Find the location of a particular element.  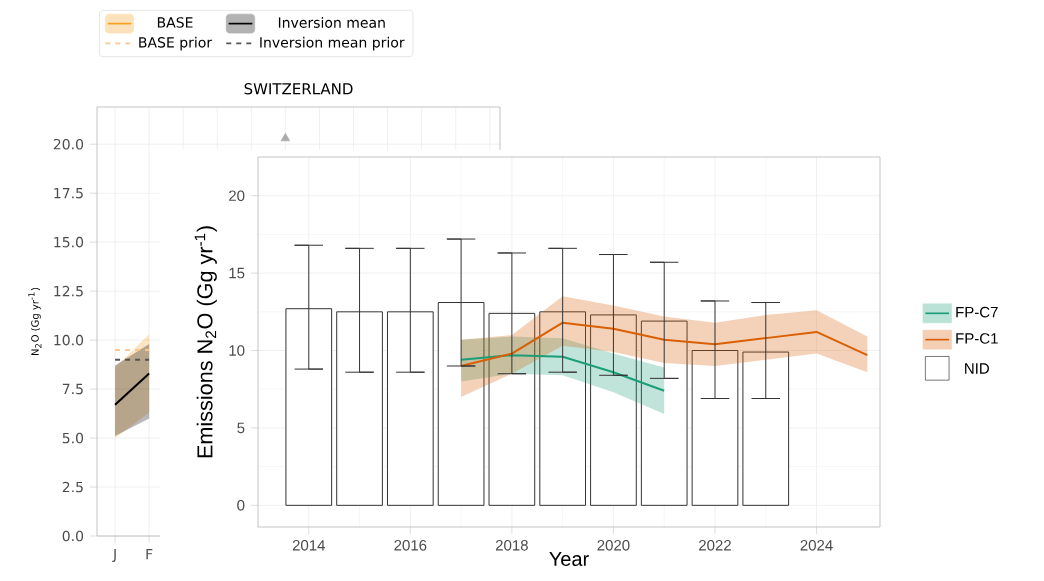

y-tick-label: 2.5 is located at coordinates (72, 487).